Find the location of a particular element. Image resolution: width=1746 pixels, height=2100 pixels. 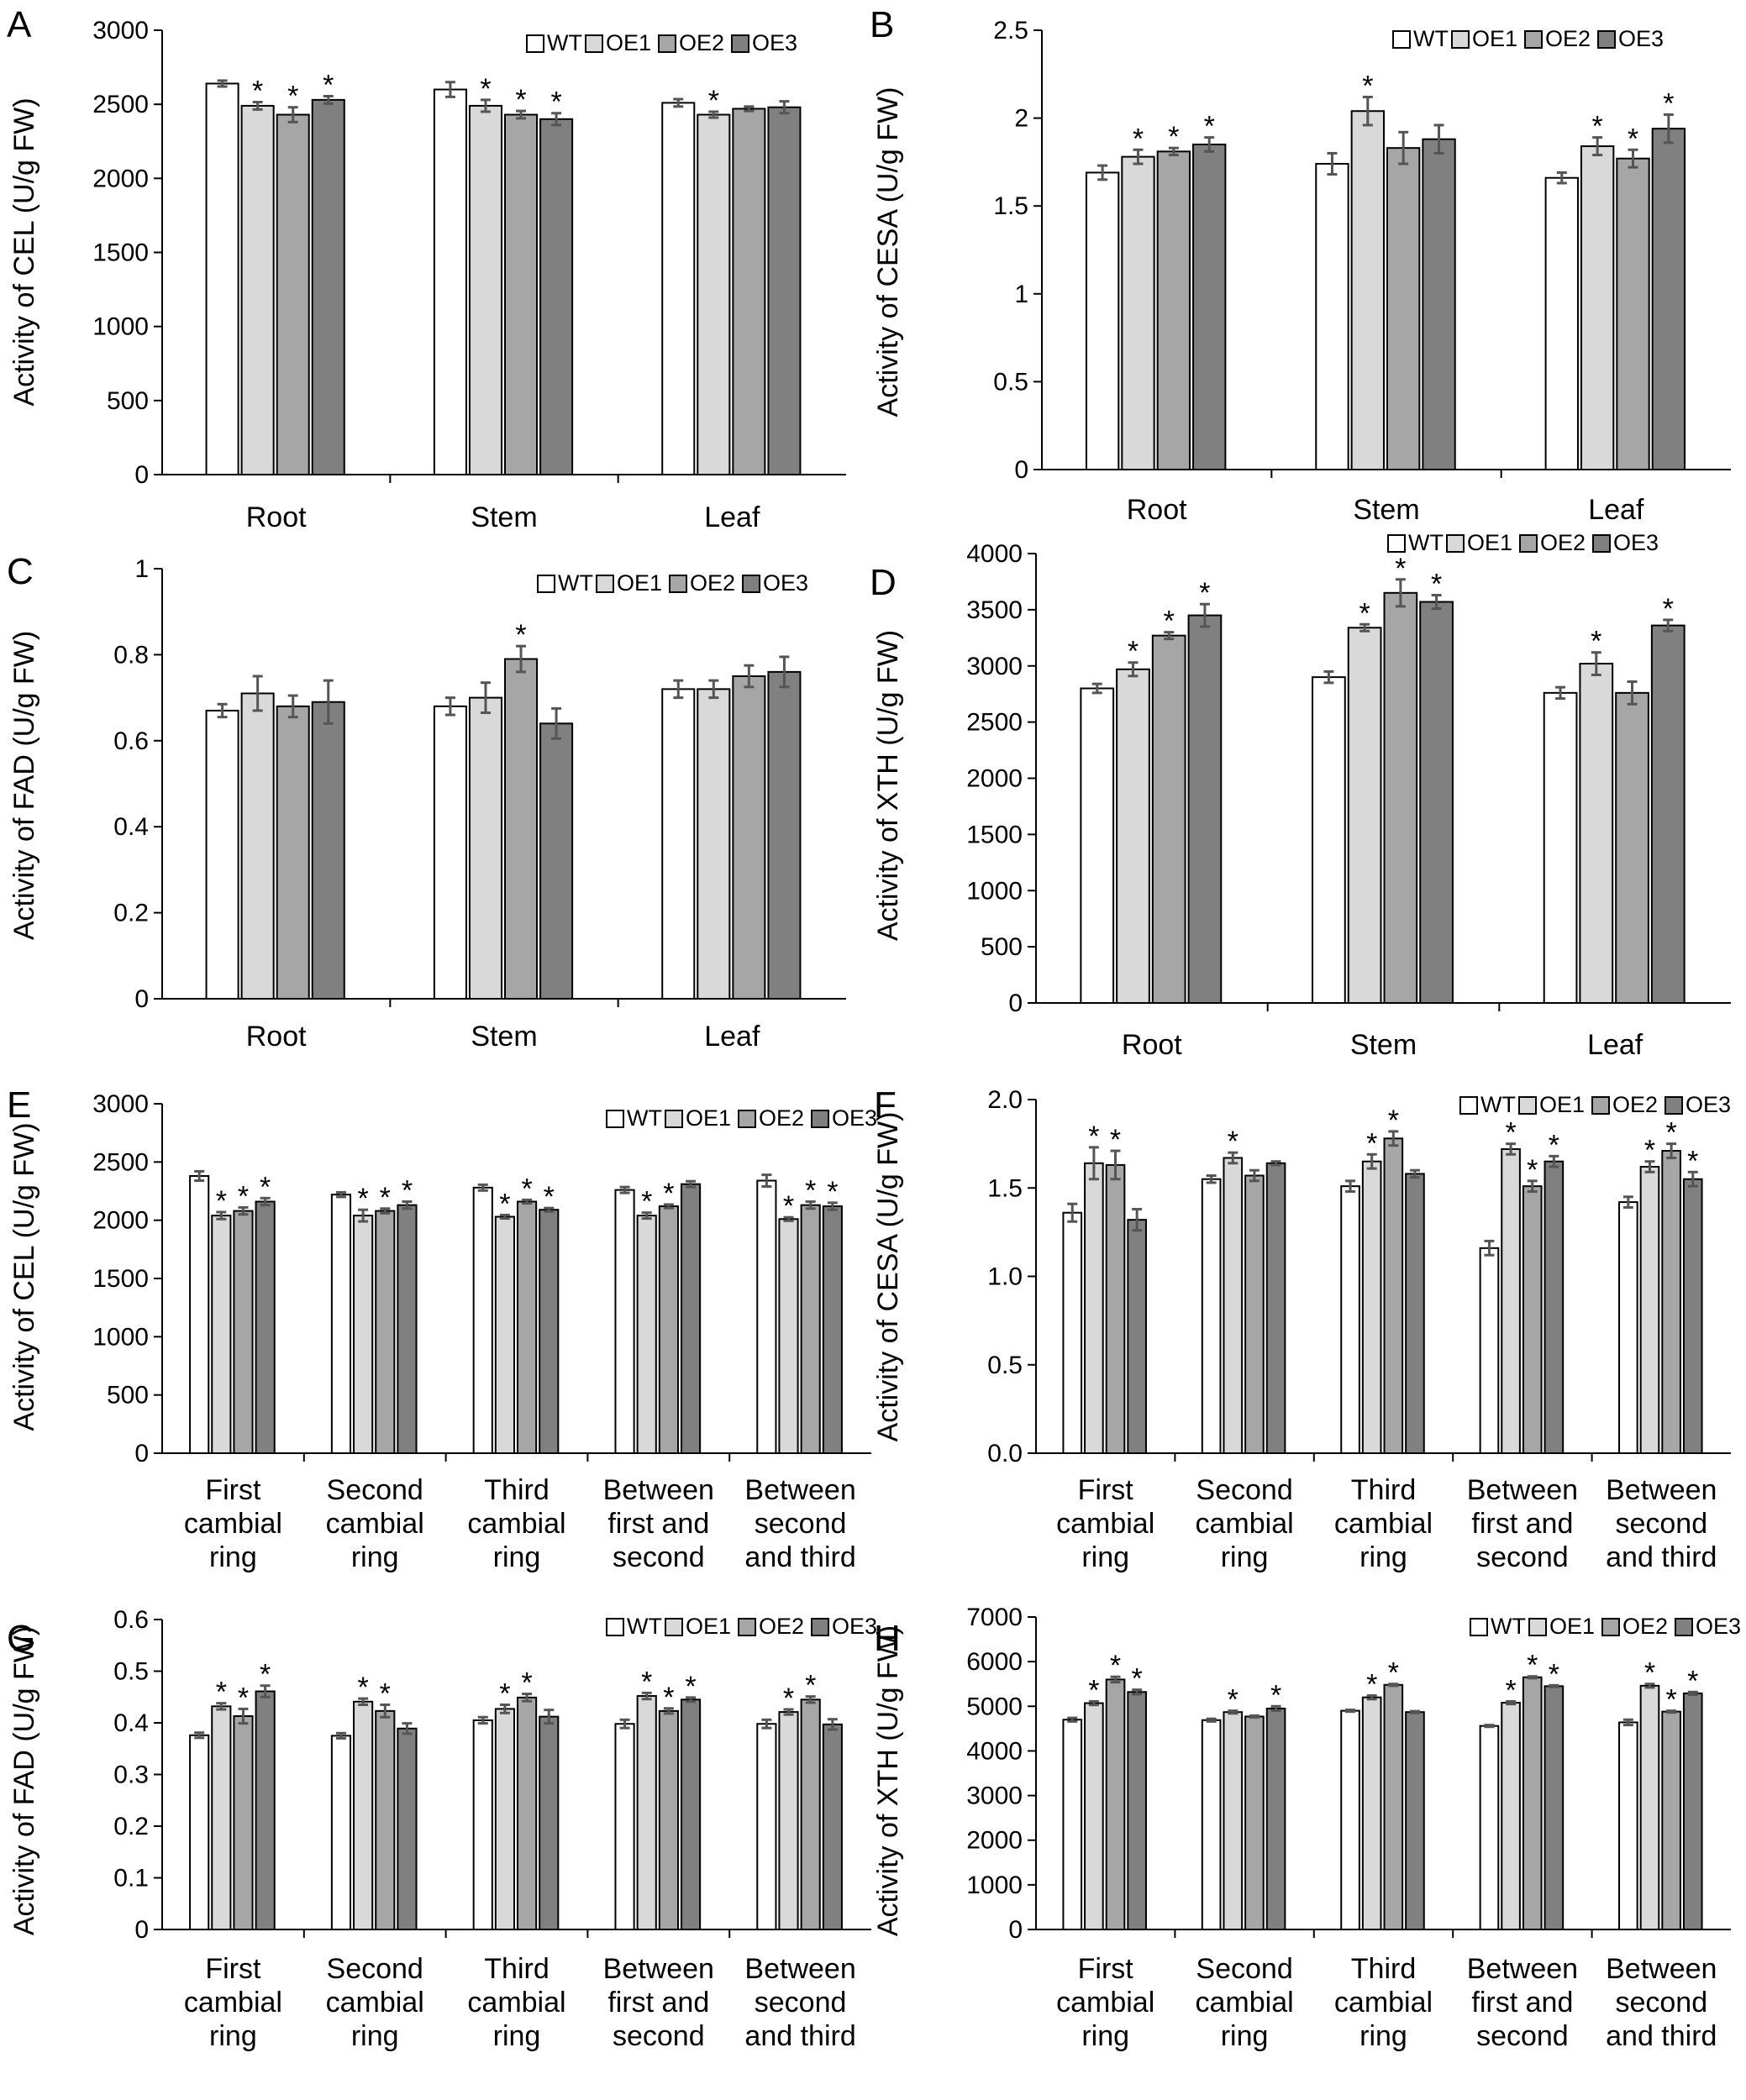

legend-label-OE2: OE2 is located at coordinates (1563, 542).